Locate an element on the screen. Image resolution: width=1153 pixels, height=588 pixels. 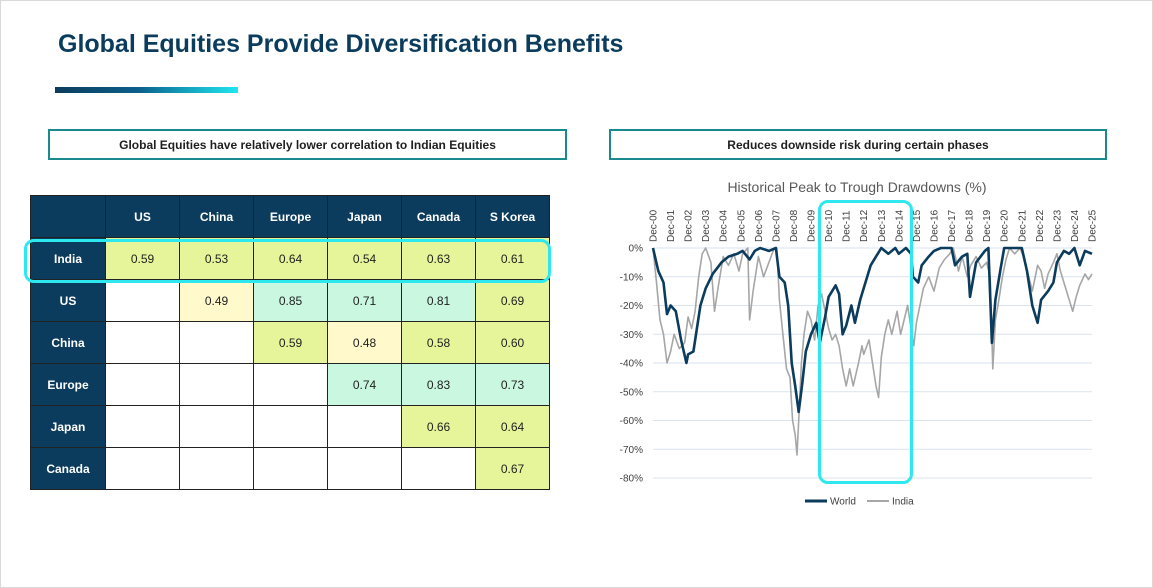
row-header: China is located at coordinates (68, 342).